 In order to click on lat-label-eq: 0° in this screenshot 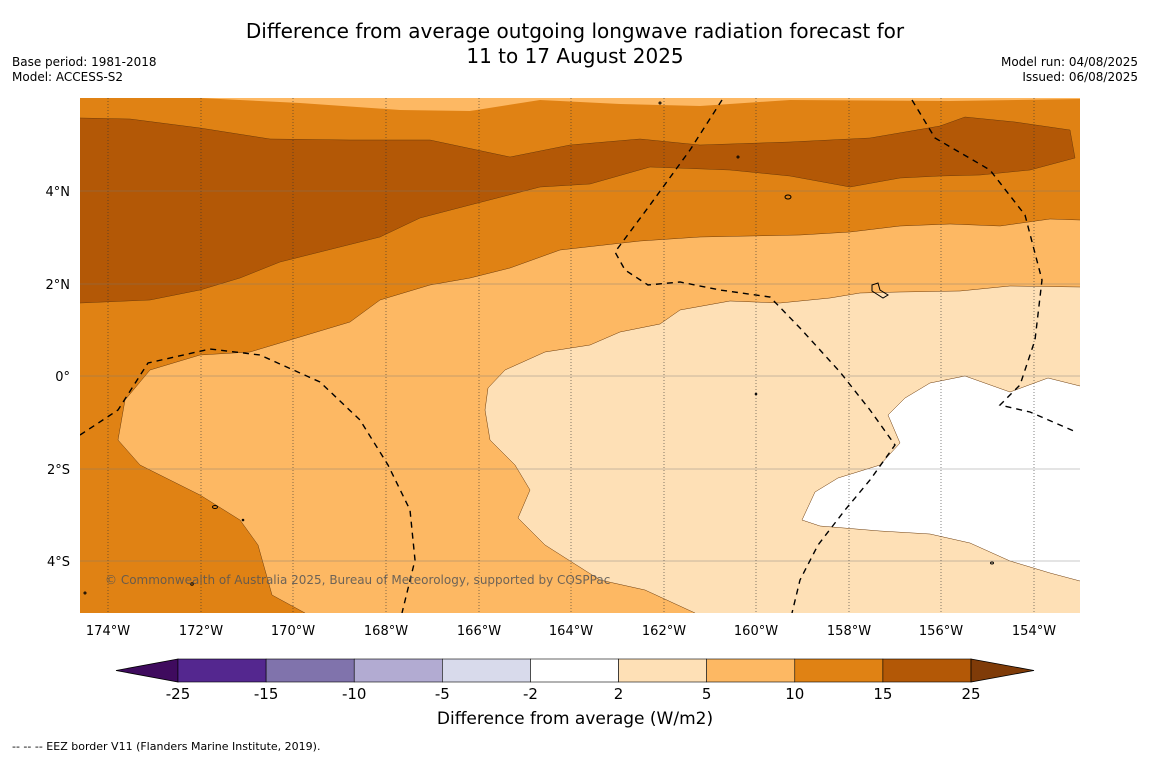, I will do `click(62, 377)`.